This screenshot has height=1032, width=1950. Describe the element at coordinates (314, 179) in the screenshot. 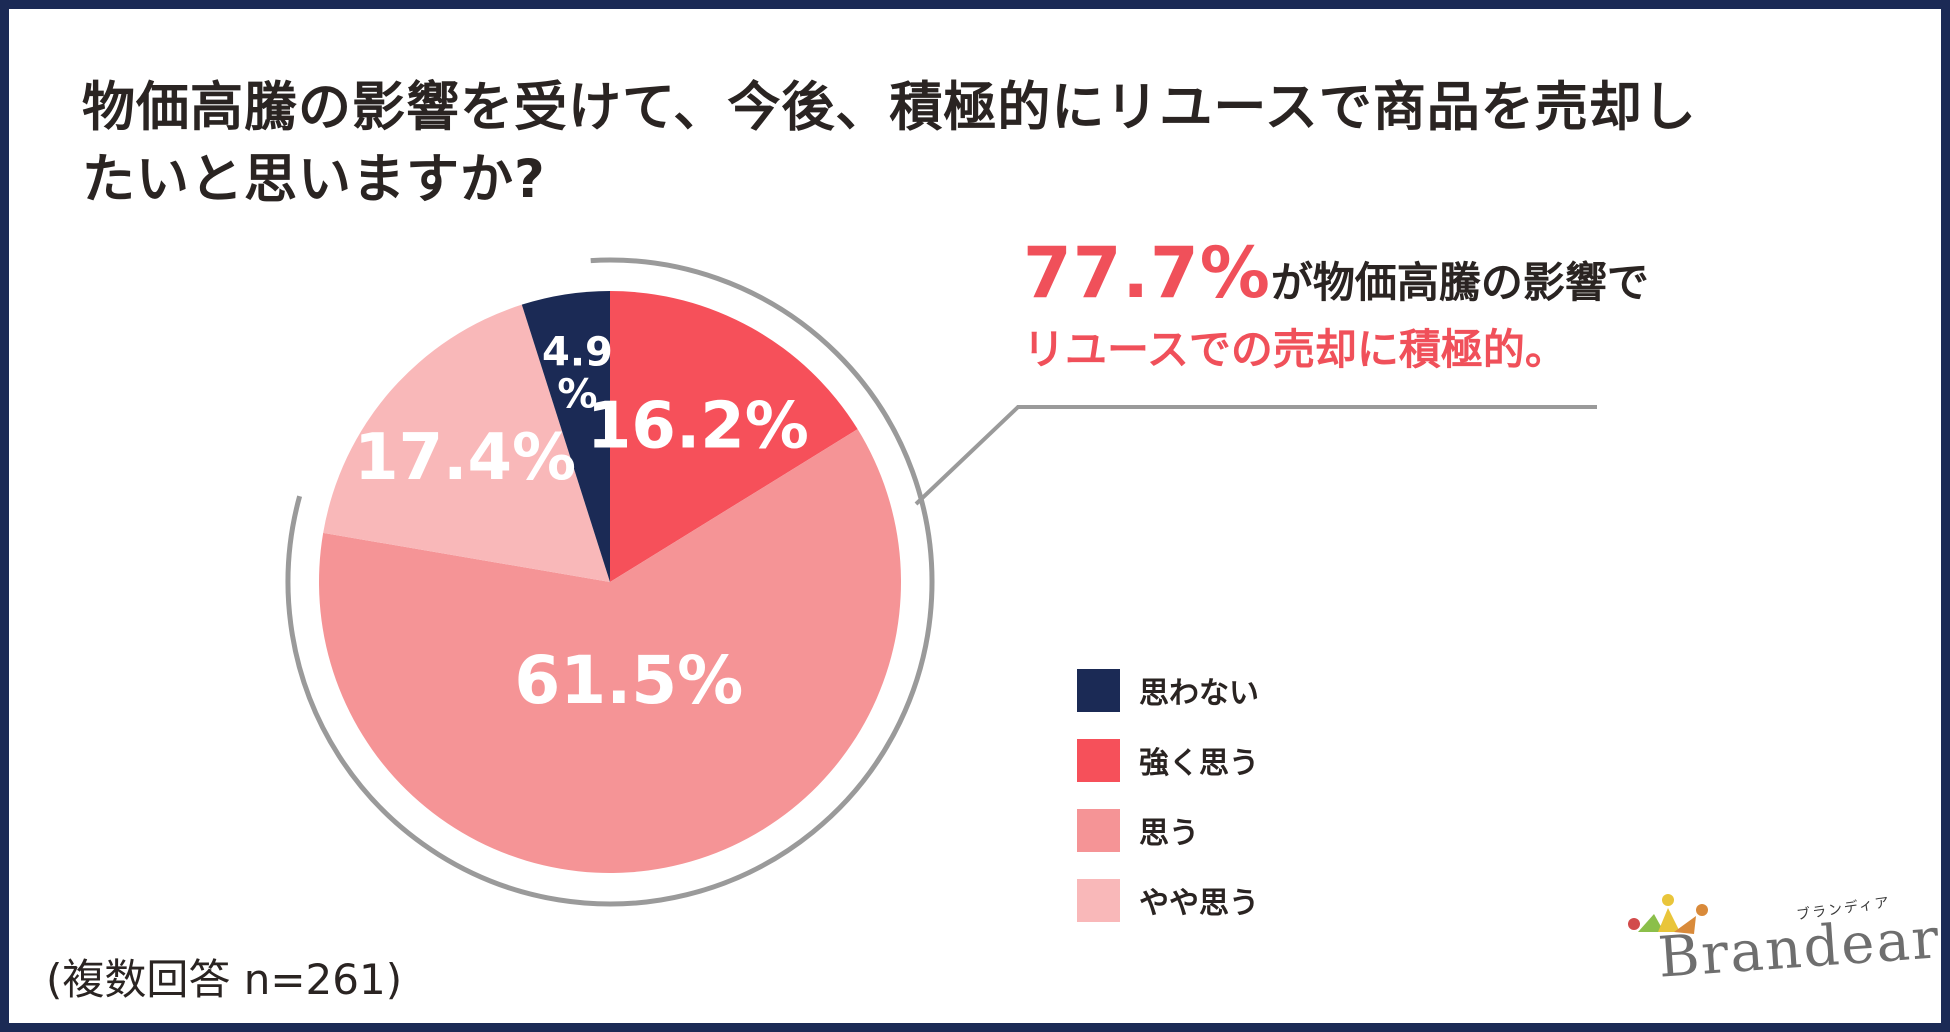

I see `title-line-2: たいと思いますか?` at that location.